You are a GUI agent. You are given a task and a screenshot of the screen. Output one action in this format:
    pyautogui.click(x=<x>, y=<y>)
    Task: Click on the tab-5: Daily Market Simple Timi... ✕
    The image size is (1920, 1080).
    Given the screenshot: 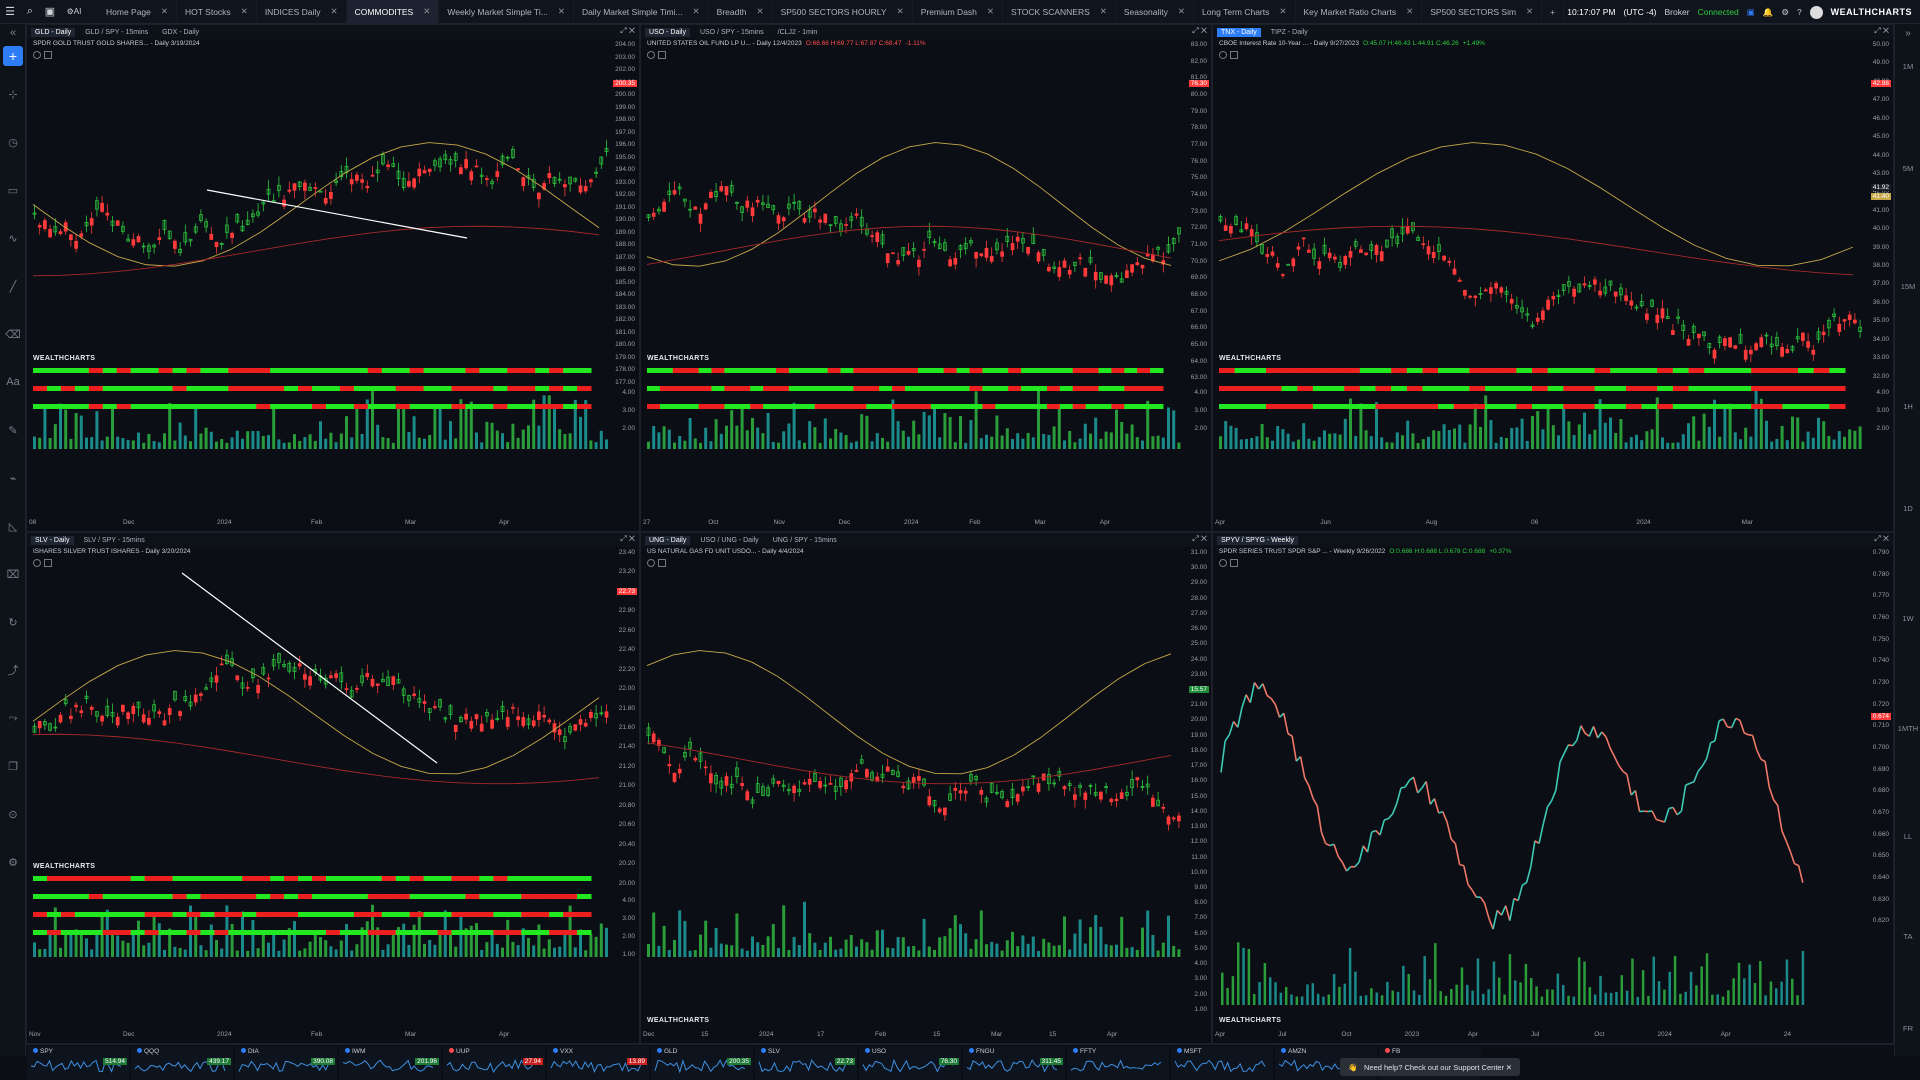 What is the action you would take?
    pyautogui.click(x=641, y=12)
    